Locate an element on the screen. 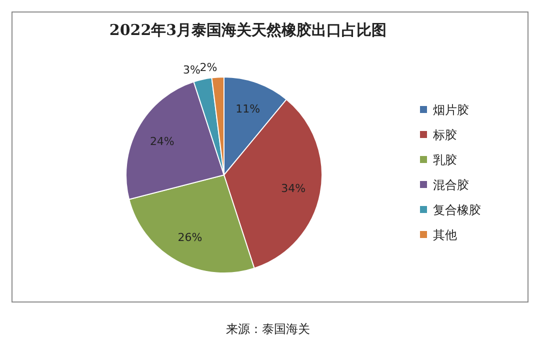 This screenshot has width=538, height=355. data-label: 2% is located at coordinates (209, 67).